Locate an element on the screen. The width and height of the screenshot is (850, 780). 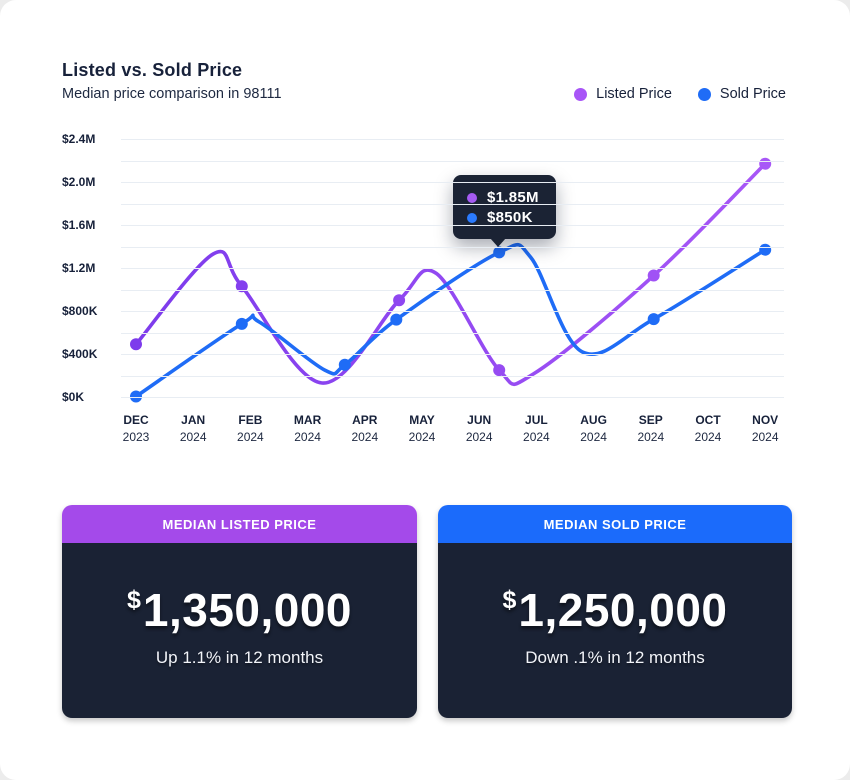
legend-label-sold: Sold Price is located at coordinates (752, 94).